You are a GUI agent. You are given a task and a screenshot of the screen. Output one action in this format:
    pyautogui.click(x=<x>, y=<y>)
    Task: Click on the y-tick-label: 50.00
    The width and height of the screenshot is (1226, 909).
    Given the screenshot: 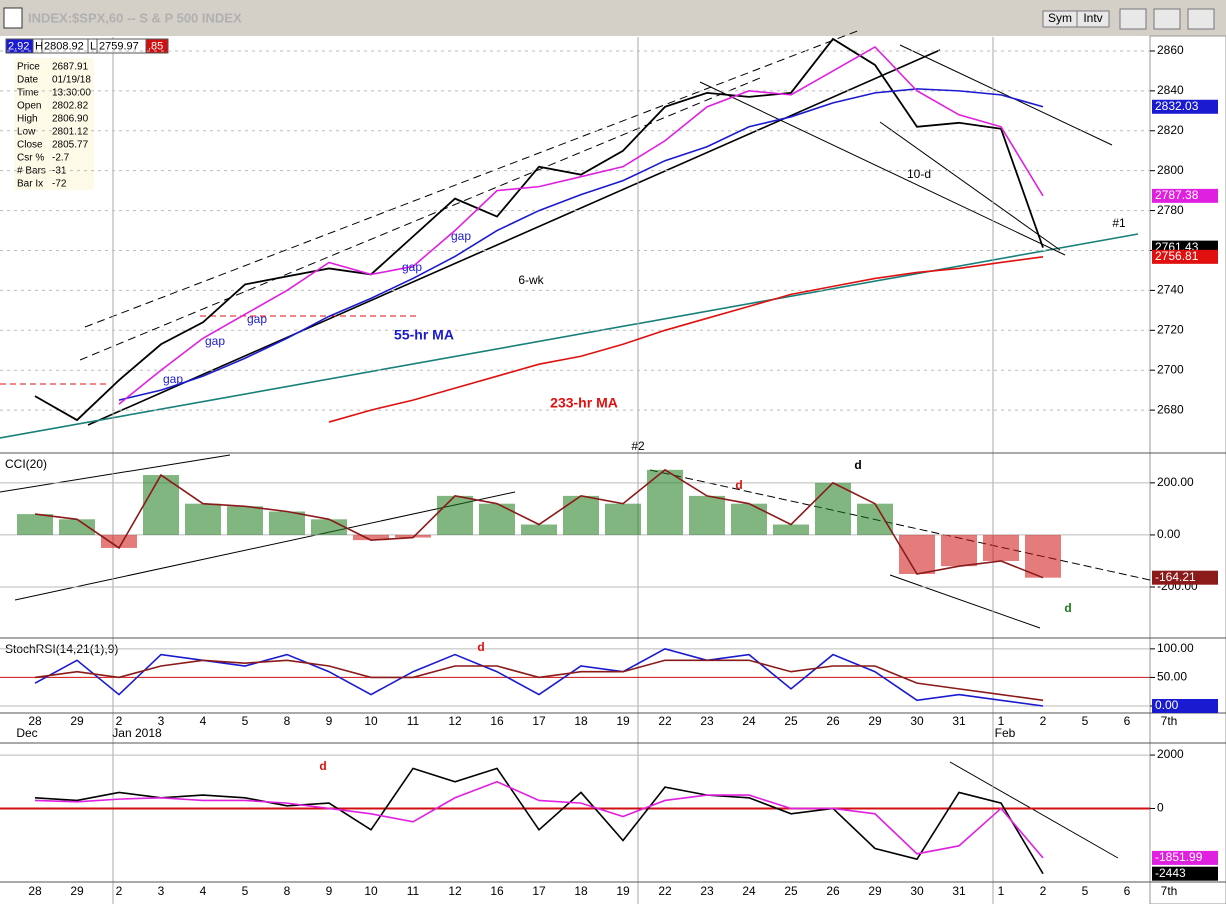 What is the action you would take?
    pyautogui.click(x=1172, y=677)
    